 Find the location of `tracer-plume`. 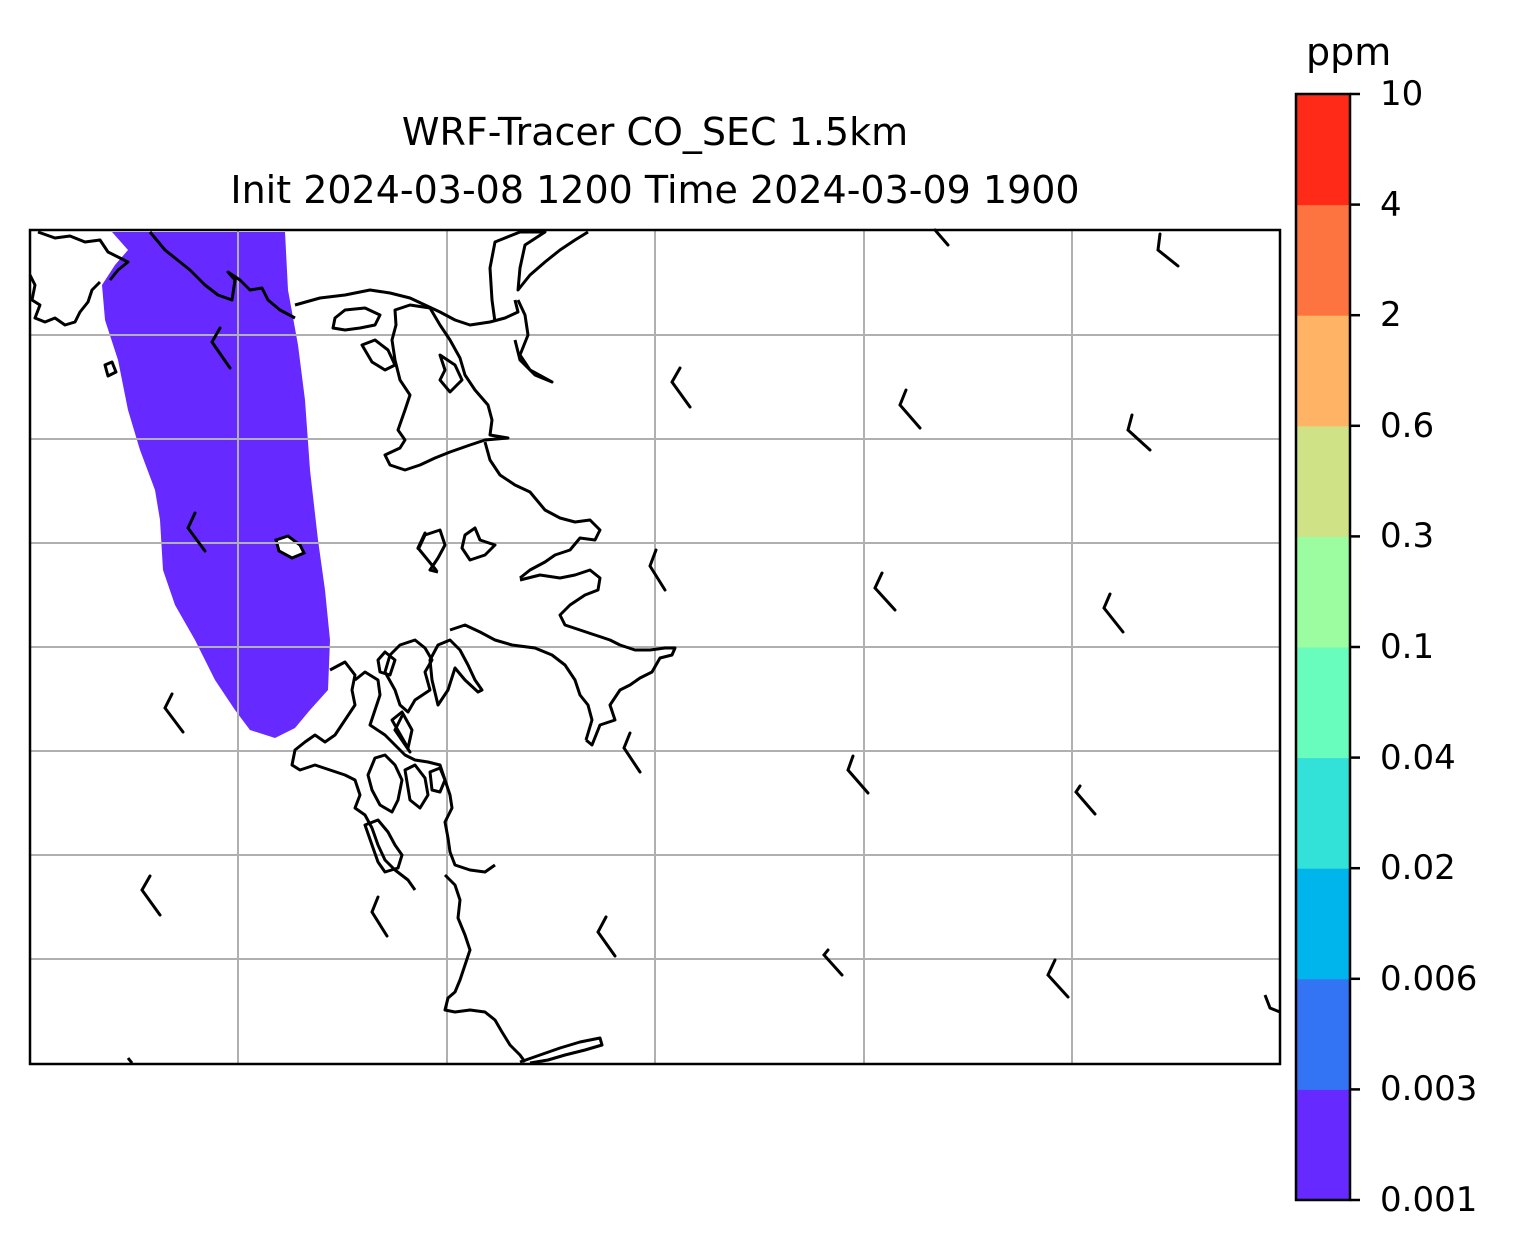

tracer-plume is located at coordinates (216, 485).